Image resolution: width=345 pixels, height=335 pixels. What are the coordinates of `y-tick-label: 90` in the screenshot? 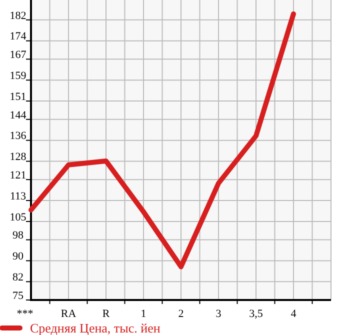 It's located at (18, 256).